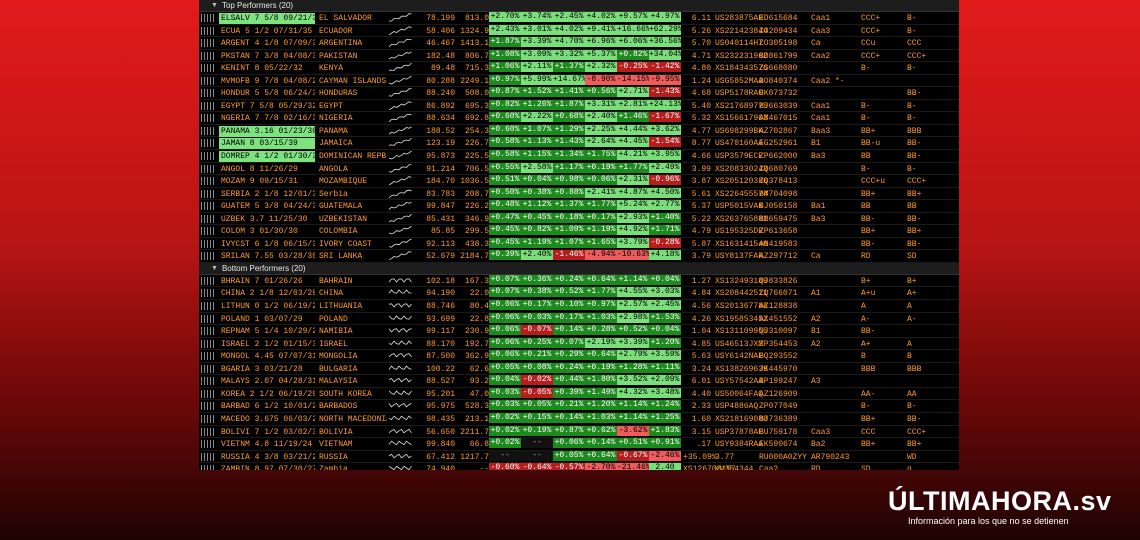  I want to click on bond-ticker: ARGENT 4 1/8 07/09/35, so click(268, 44).